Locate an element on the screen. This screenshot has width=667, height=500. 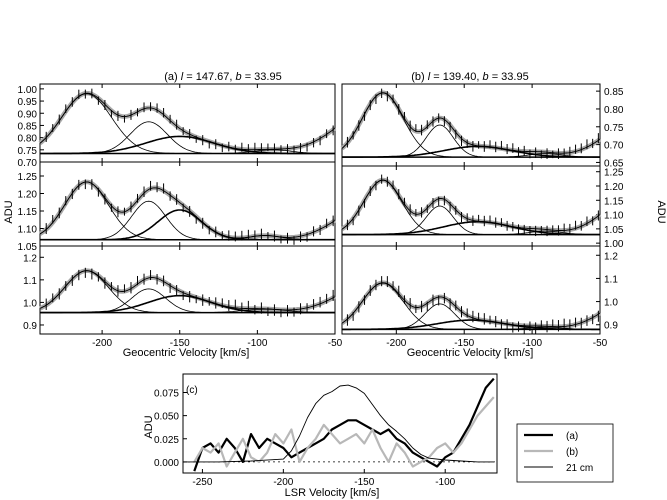
y-tick-label-a-row1: 0.85 is located at coordinates (28, 126).